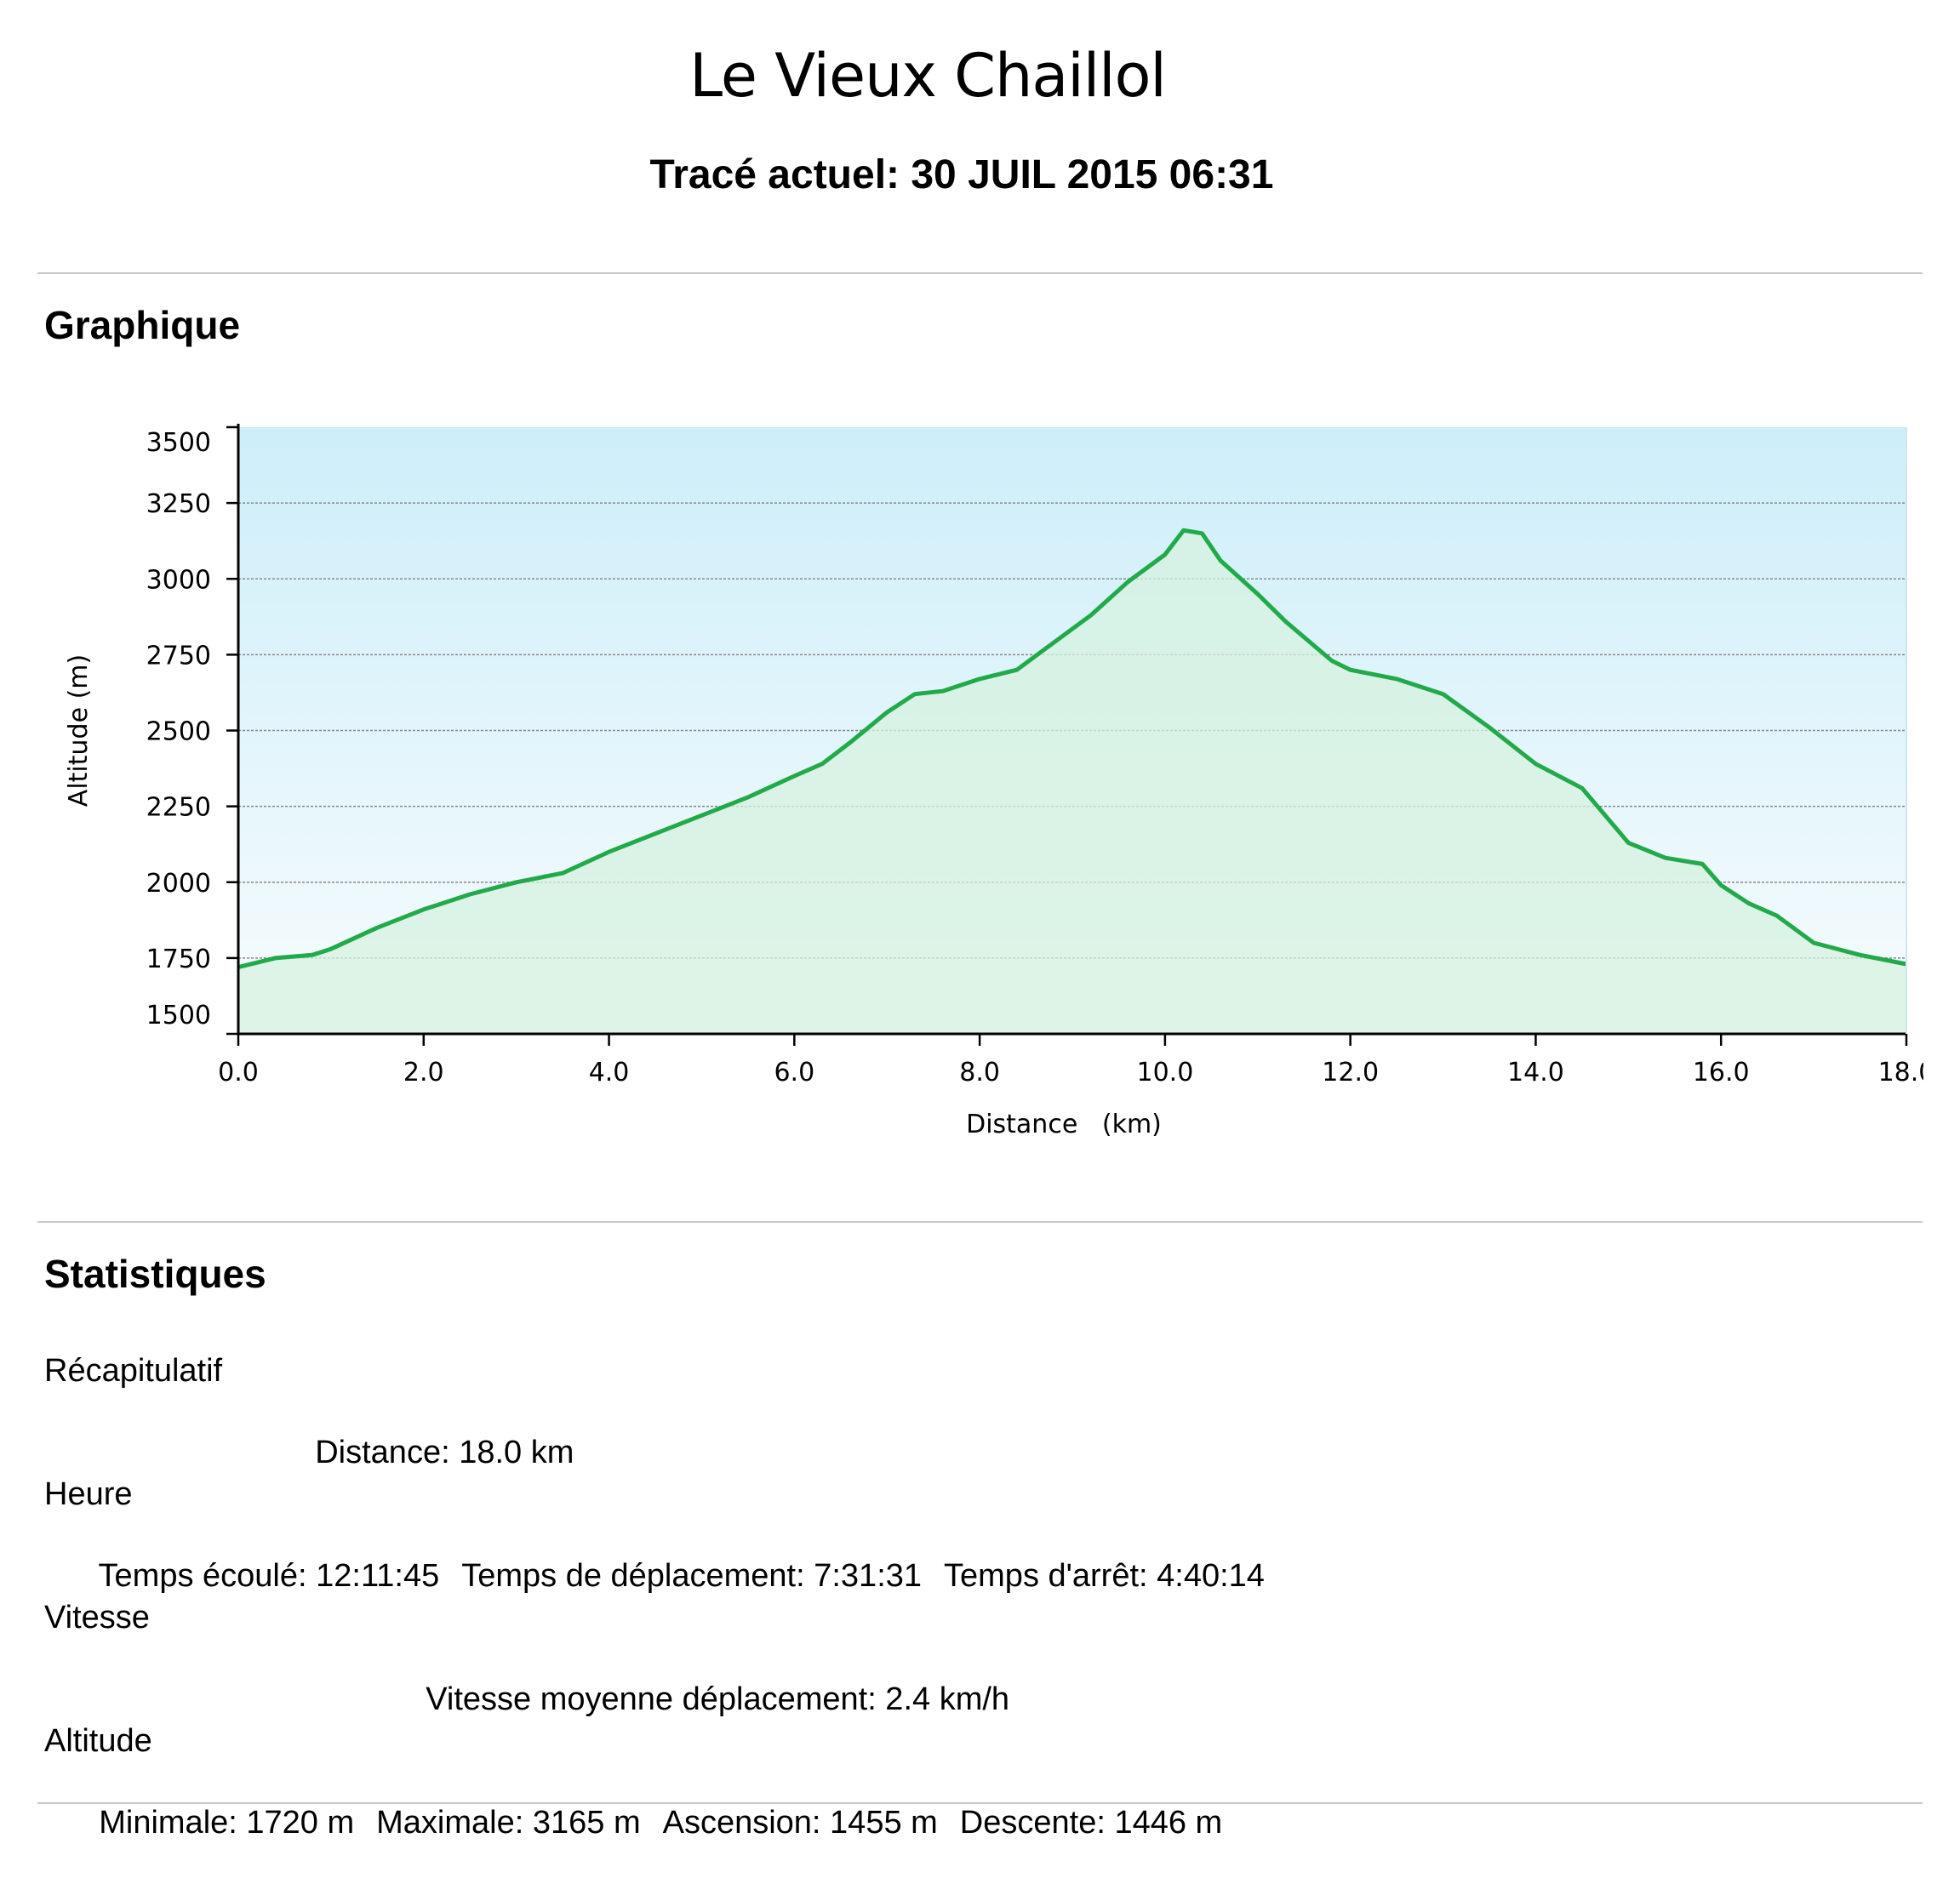  What do you see at coordinates (227, 1823) in the screenshot?
I see `stat-altitude-min: Minimale: 1720 m` at bounding box center [227, 1823].